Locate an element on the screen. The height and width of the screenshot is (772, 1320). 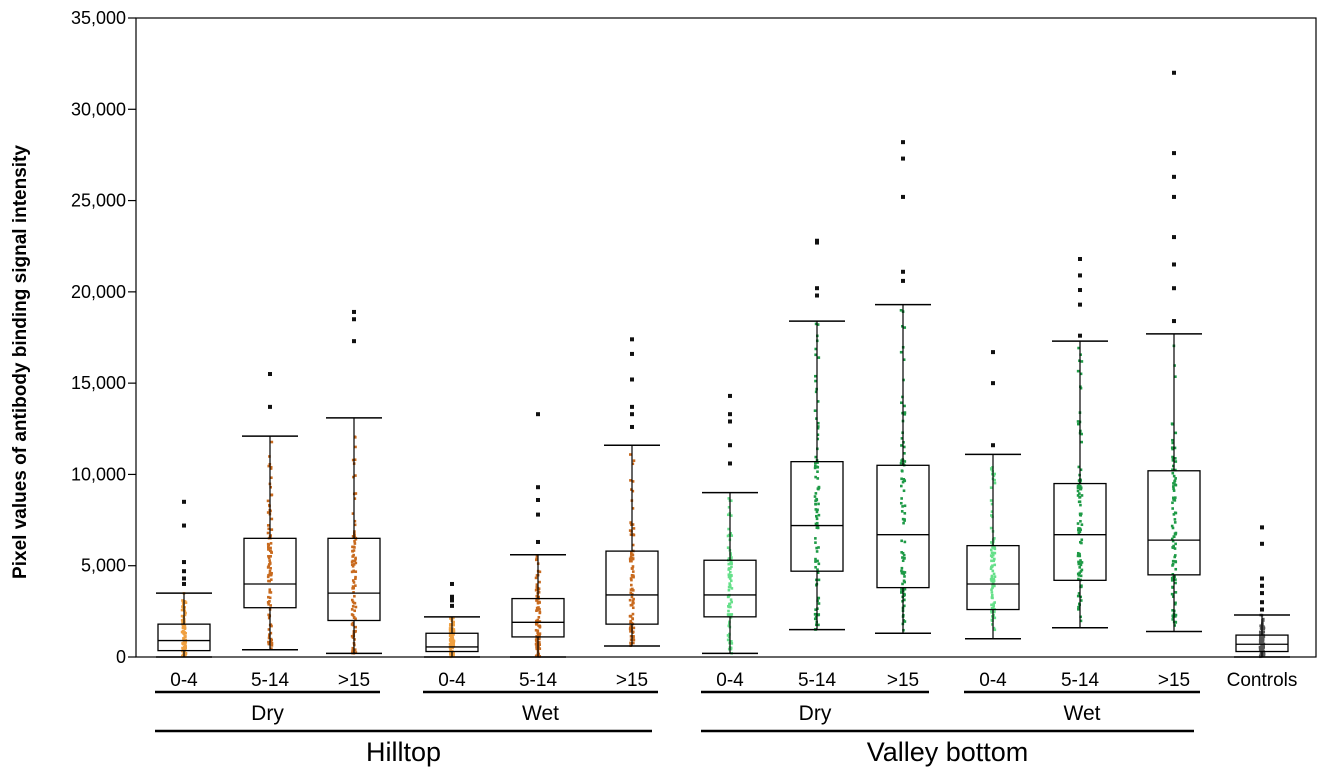
iqr-box is located at coordinates (184, 637).